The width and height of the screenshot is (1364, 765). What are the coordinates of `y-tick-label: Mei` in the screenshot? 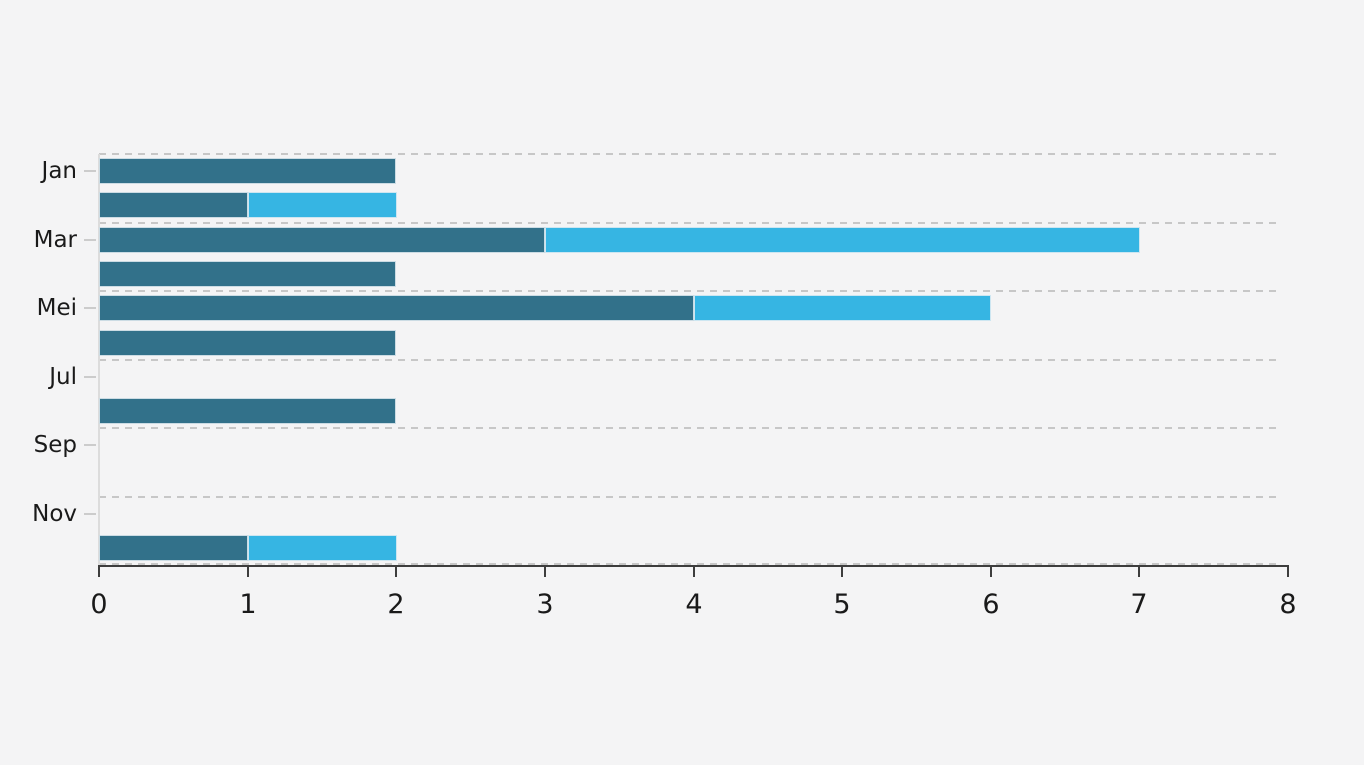 It's located at (56, 308).